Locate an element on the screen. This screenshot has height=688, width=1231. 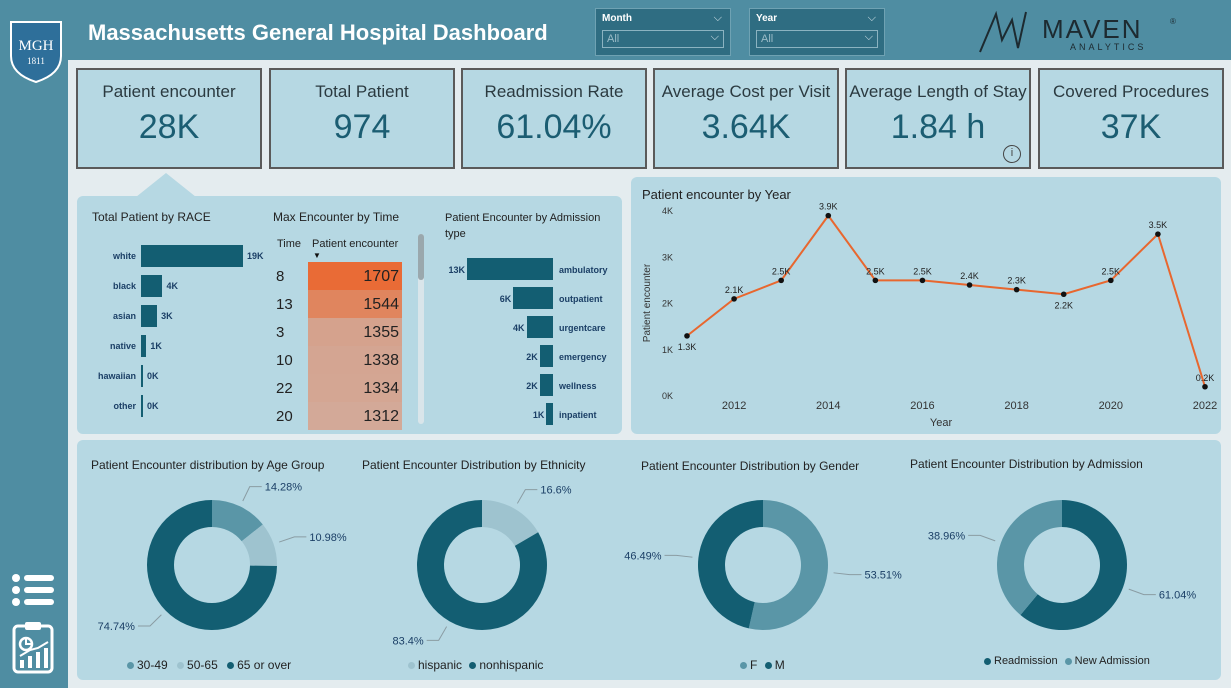
table-row: 13 1544 is located at coordinates (338, 304).